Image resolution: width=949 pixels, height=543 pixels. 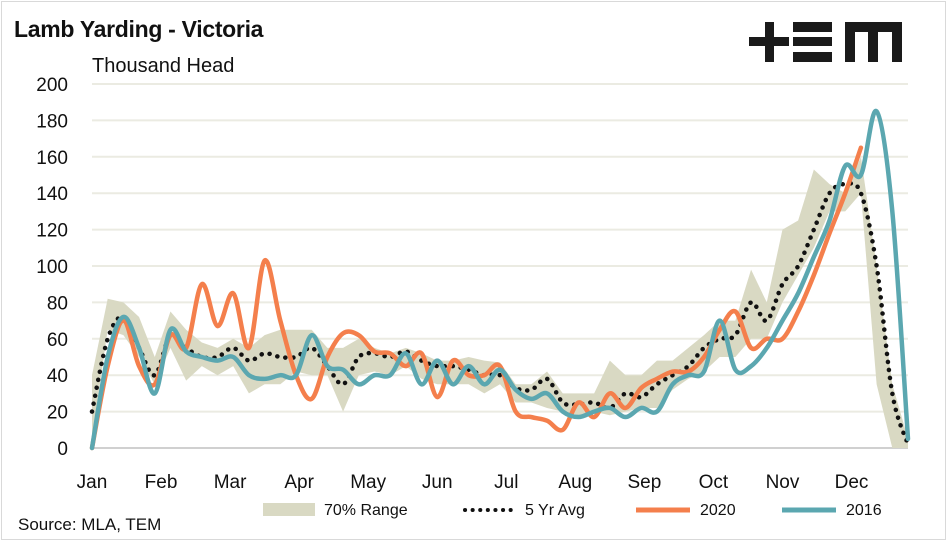 What do you see at coordinates (644, 482) in the screenshot?
I see `x-tick-label: Sep` at bounding box center [644, 482].